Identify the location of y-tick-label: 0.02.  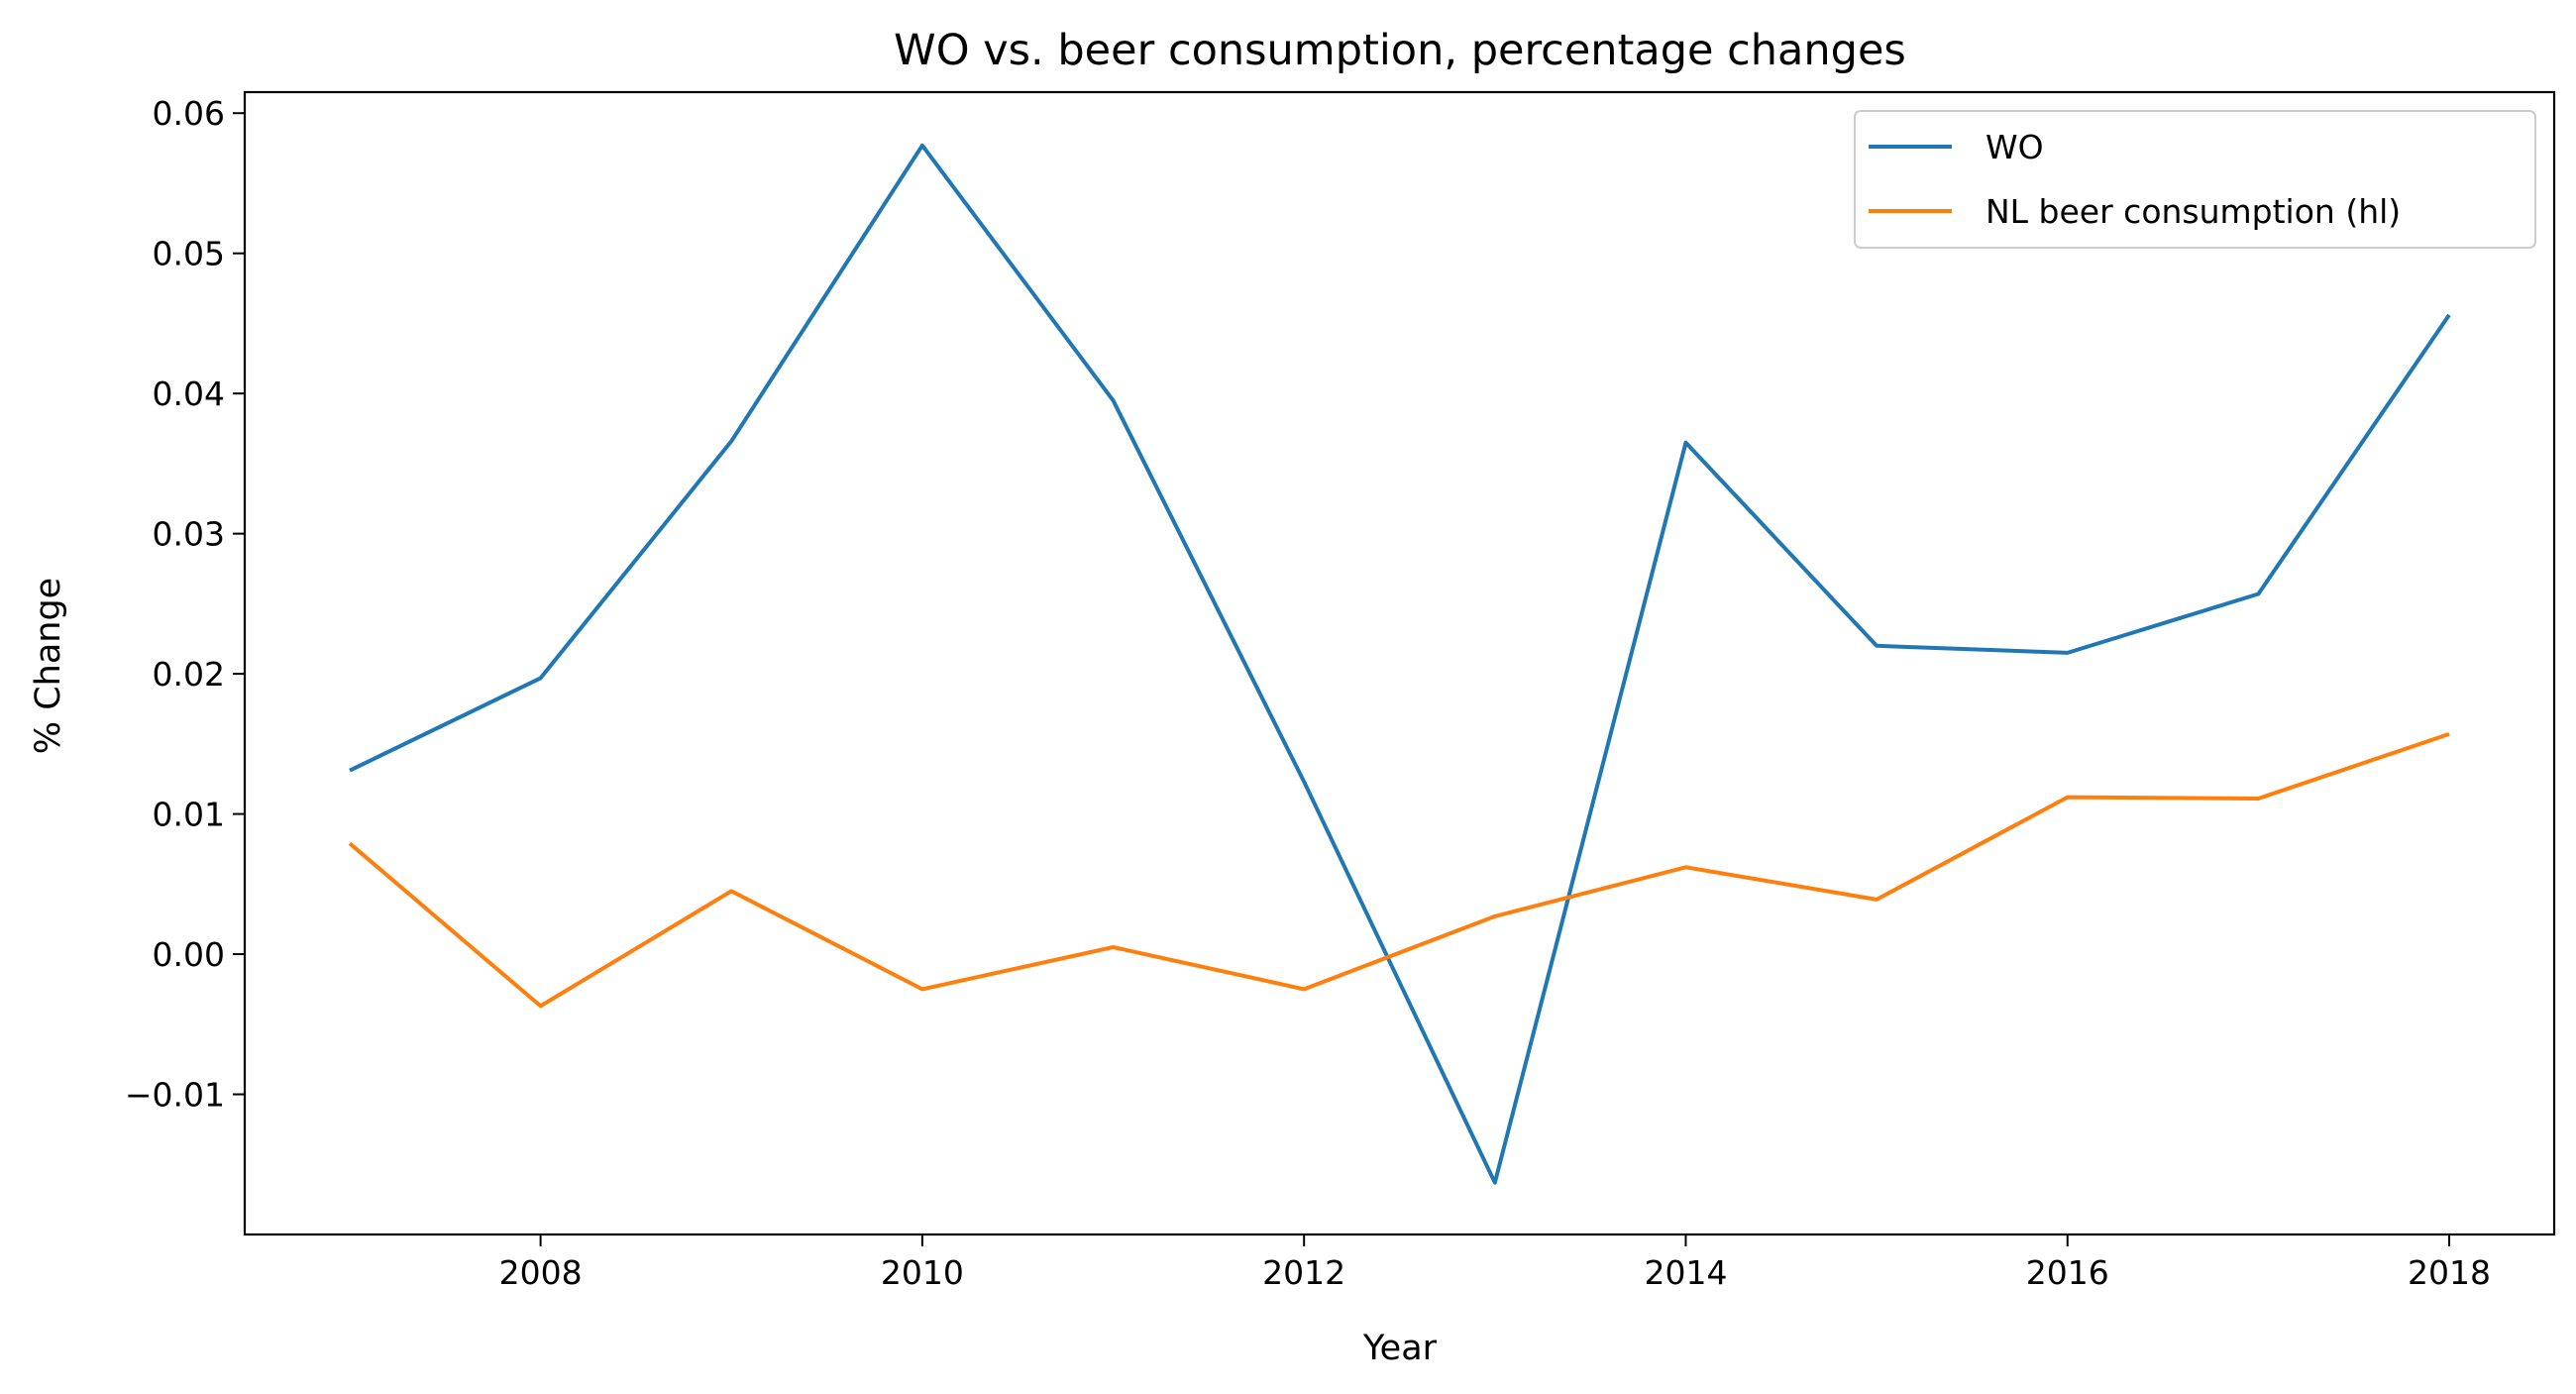
(189, 674).